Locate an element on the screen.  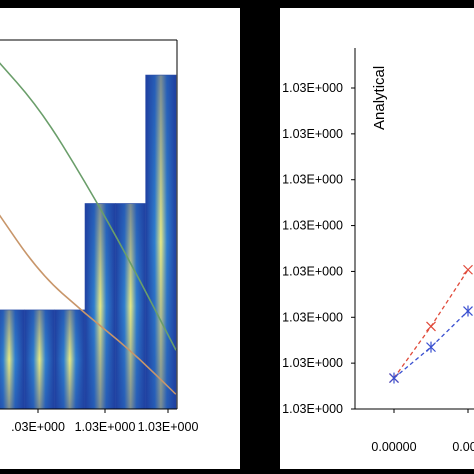
y-axis-label: Analytical is located at coordinates (379, 98).